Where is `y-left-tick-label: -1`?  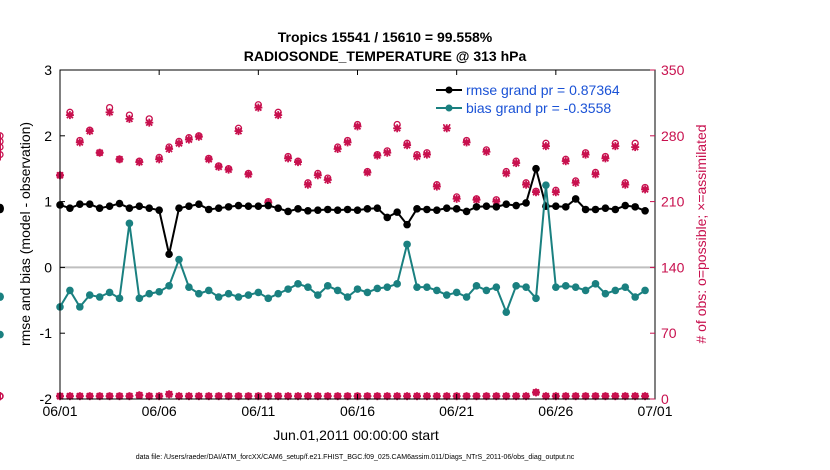 y-left-tick-label: -1 is located at coordinates (46, 333).